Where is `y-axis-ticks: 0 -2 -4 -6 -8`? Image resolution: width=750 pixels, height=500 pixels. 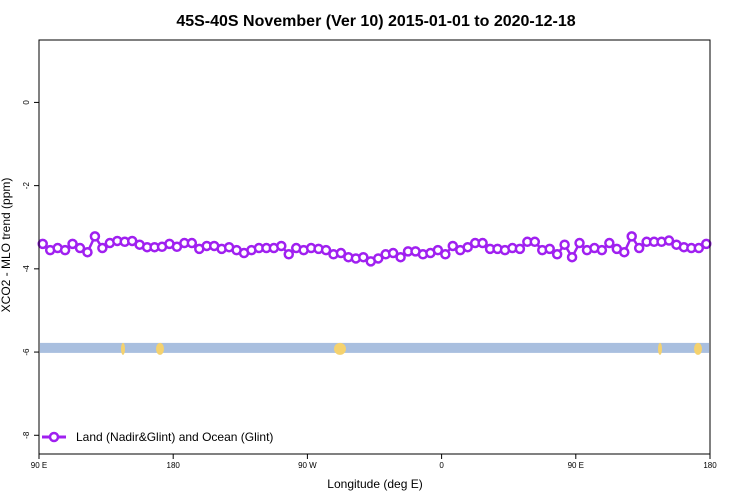 y-axis-ticks: 0 -2 -4 -6 -8 is located at coordinates (30, 269).